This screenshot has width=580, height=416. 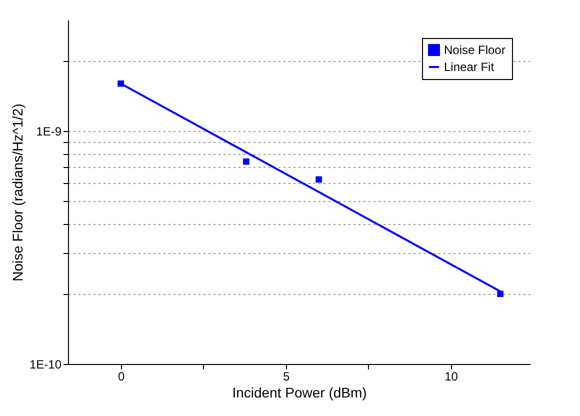 What do you see at coordinates (121, 377) in the screenshot?
I see `x-tick-label: 0` at bounding box center [121, 377].